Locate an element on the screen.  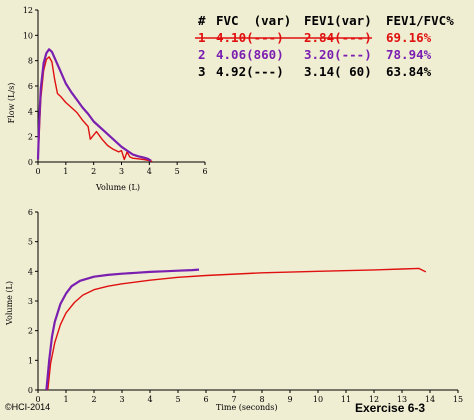
volume-x-tick-label: 9 is located at coordinates (289, 399).